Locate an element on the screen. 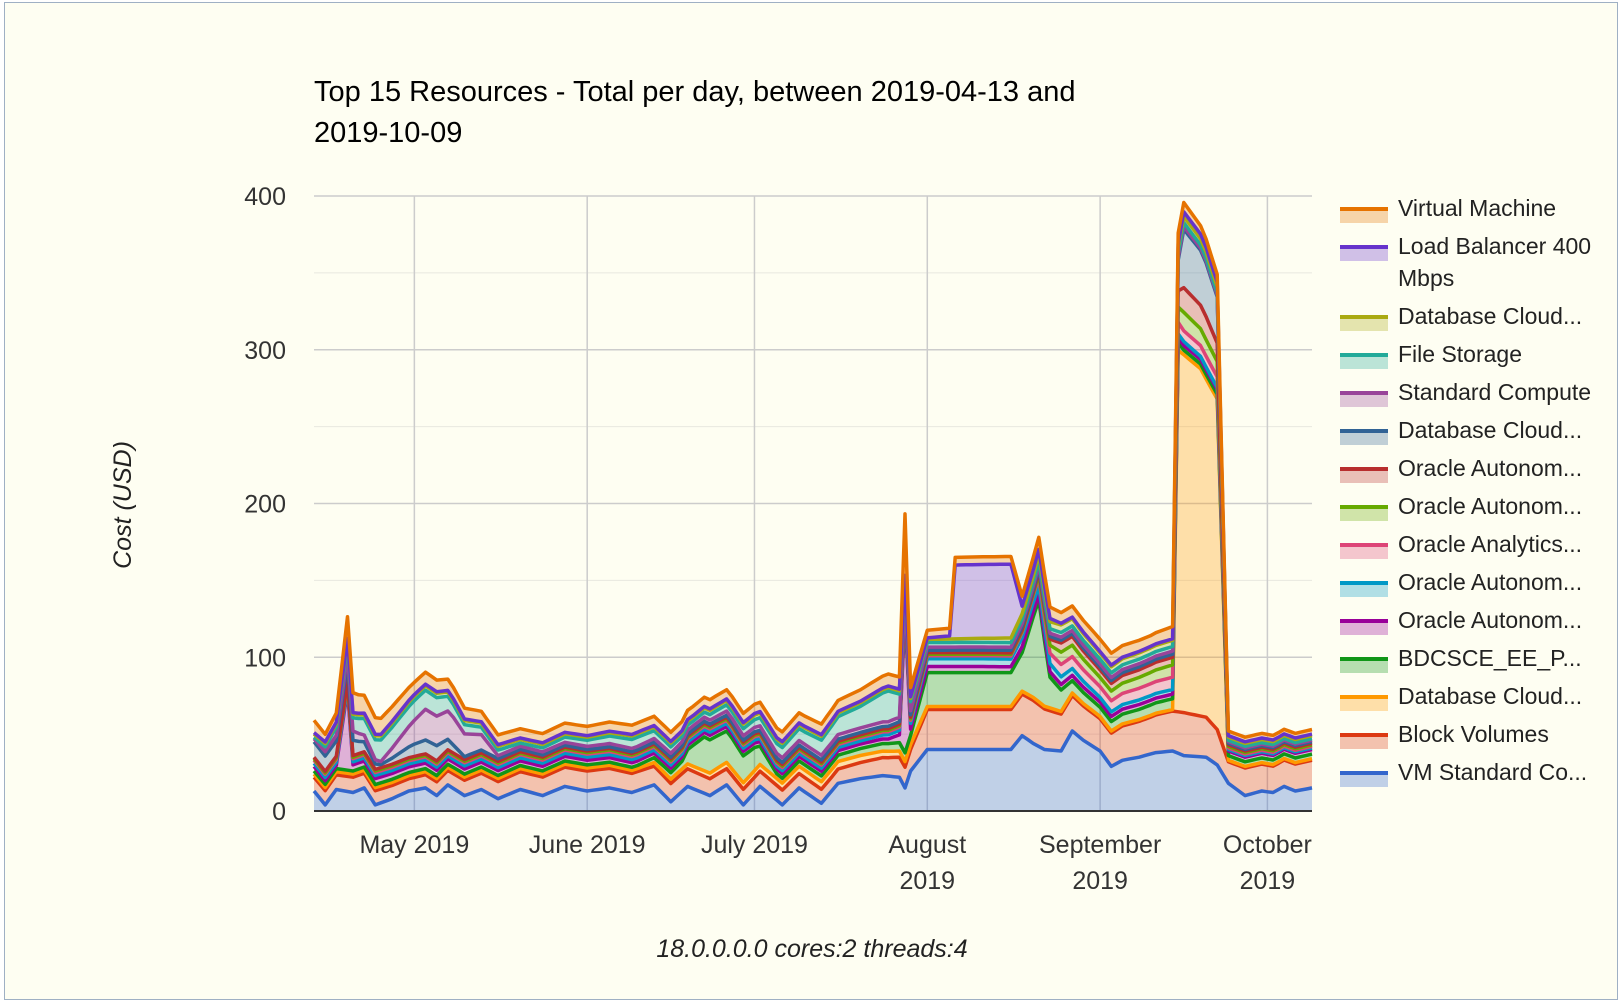 This screenshot has height=1006, width=1624. y-tick-label: 200 is located at coordinates (265, 505).